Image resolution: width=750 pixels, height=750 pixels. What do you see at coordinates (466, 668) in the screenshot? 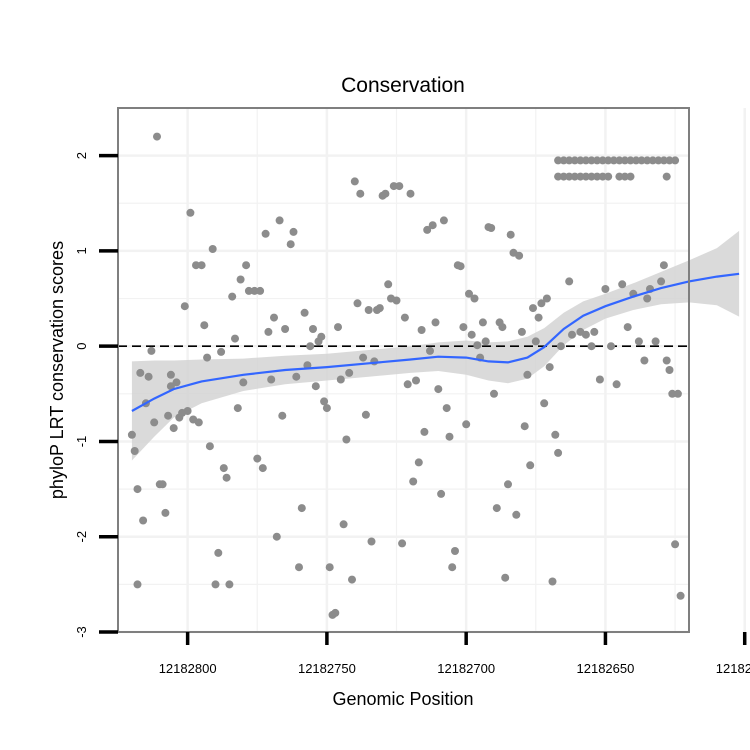
I see `x-tick-label: 12182700` at bounding box center [466, 668].